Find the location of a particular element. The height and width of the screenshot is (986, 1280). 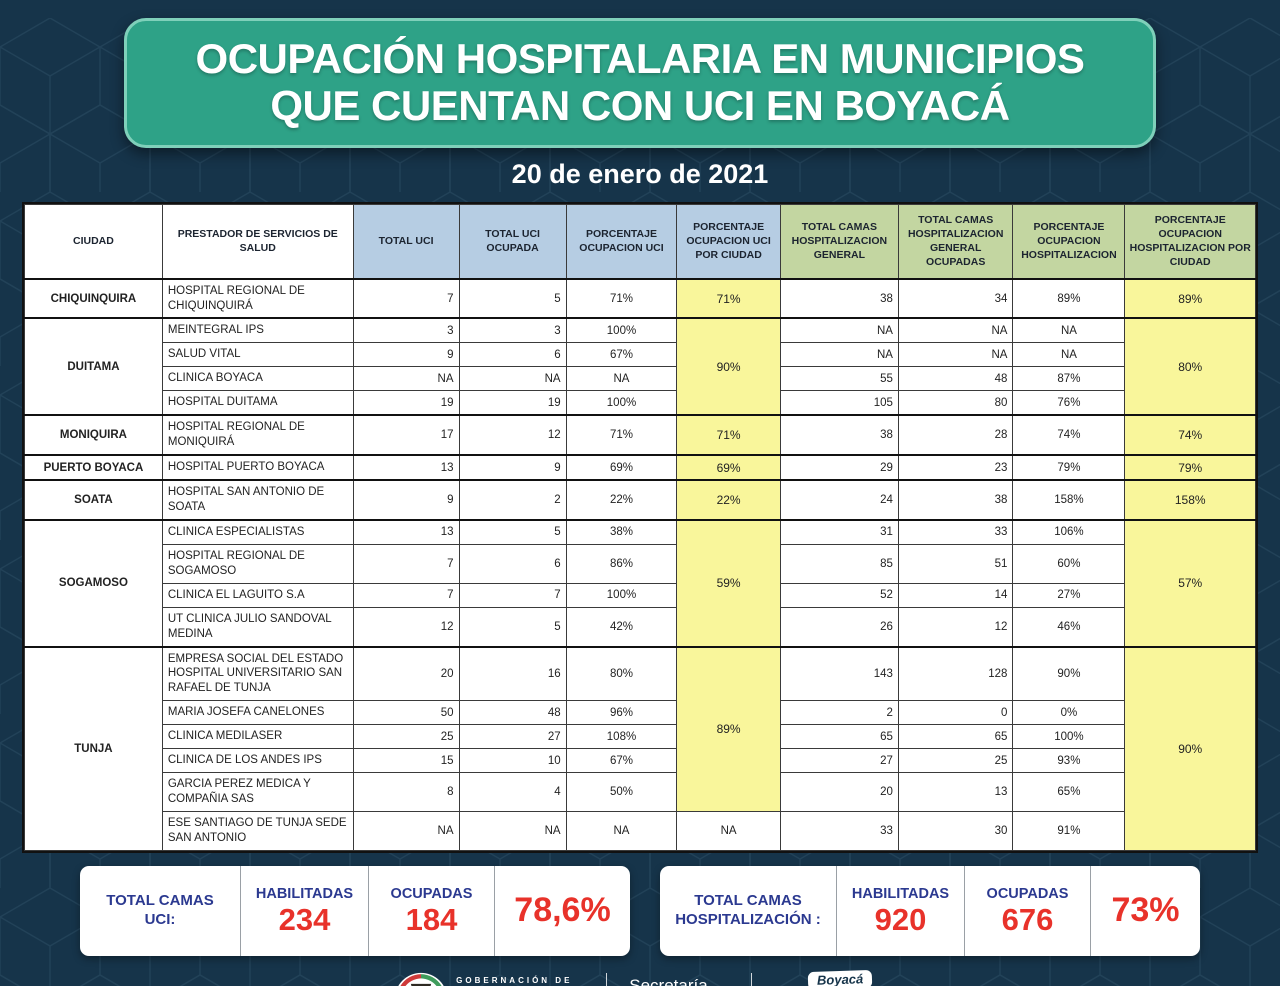

uci-pct-cell: 38% is located at coordinates (621, 531).